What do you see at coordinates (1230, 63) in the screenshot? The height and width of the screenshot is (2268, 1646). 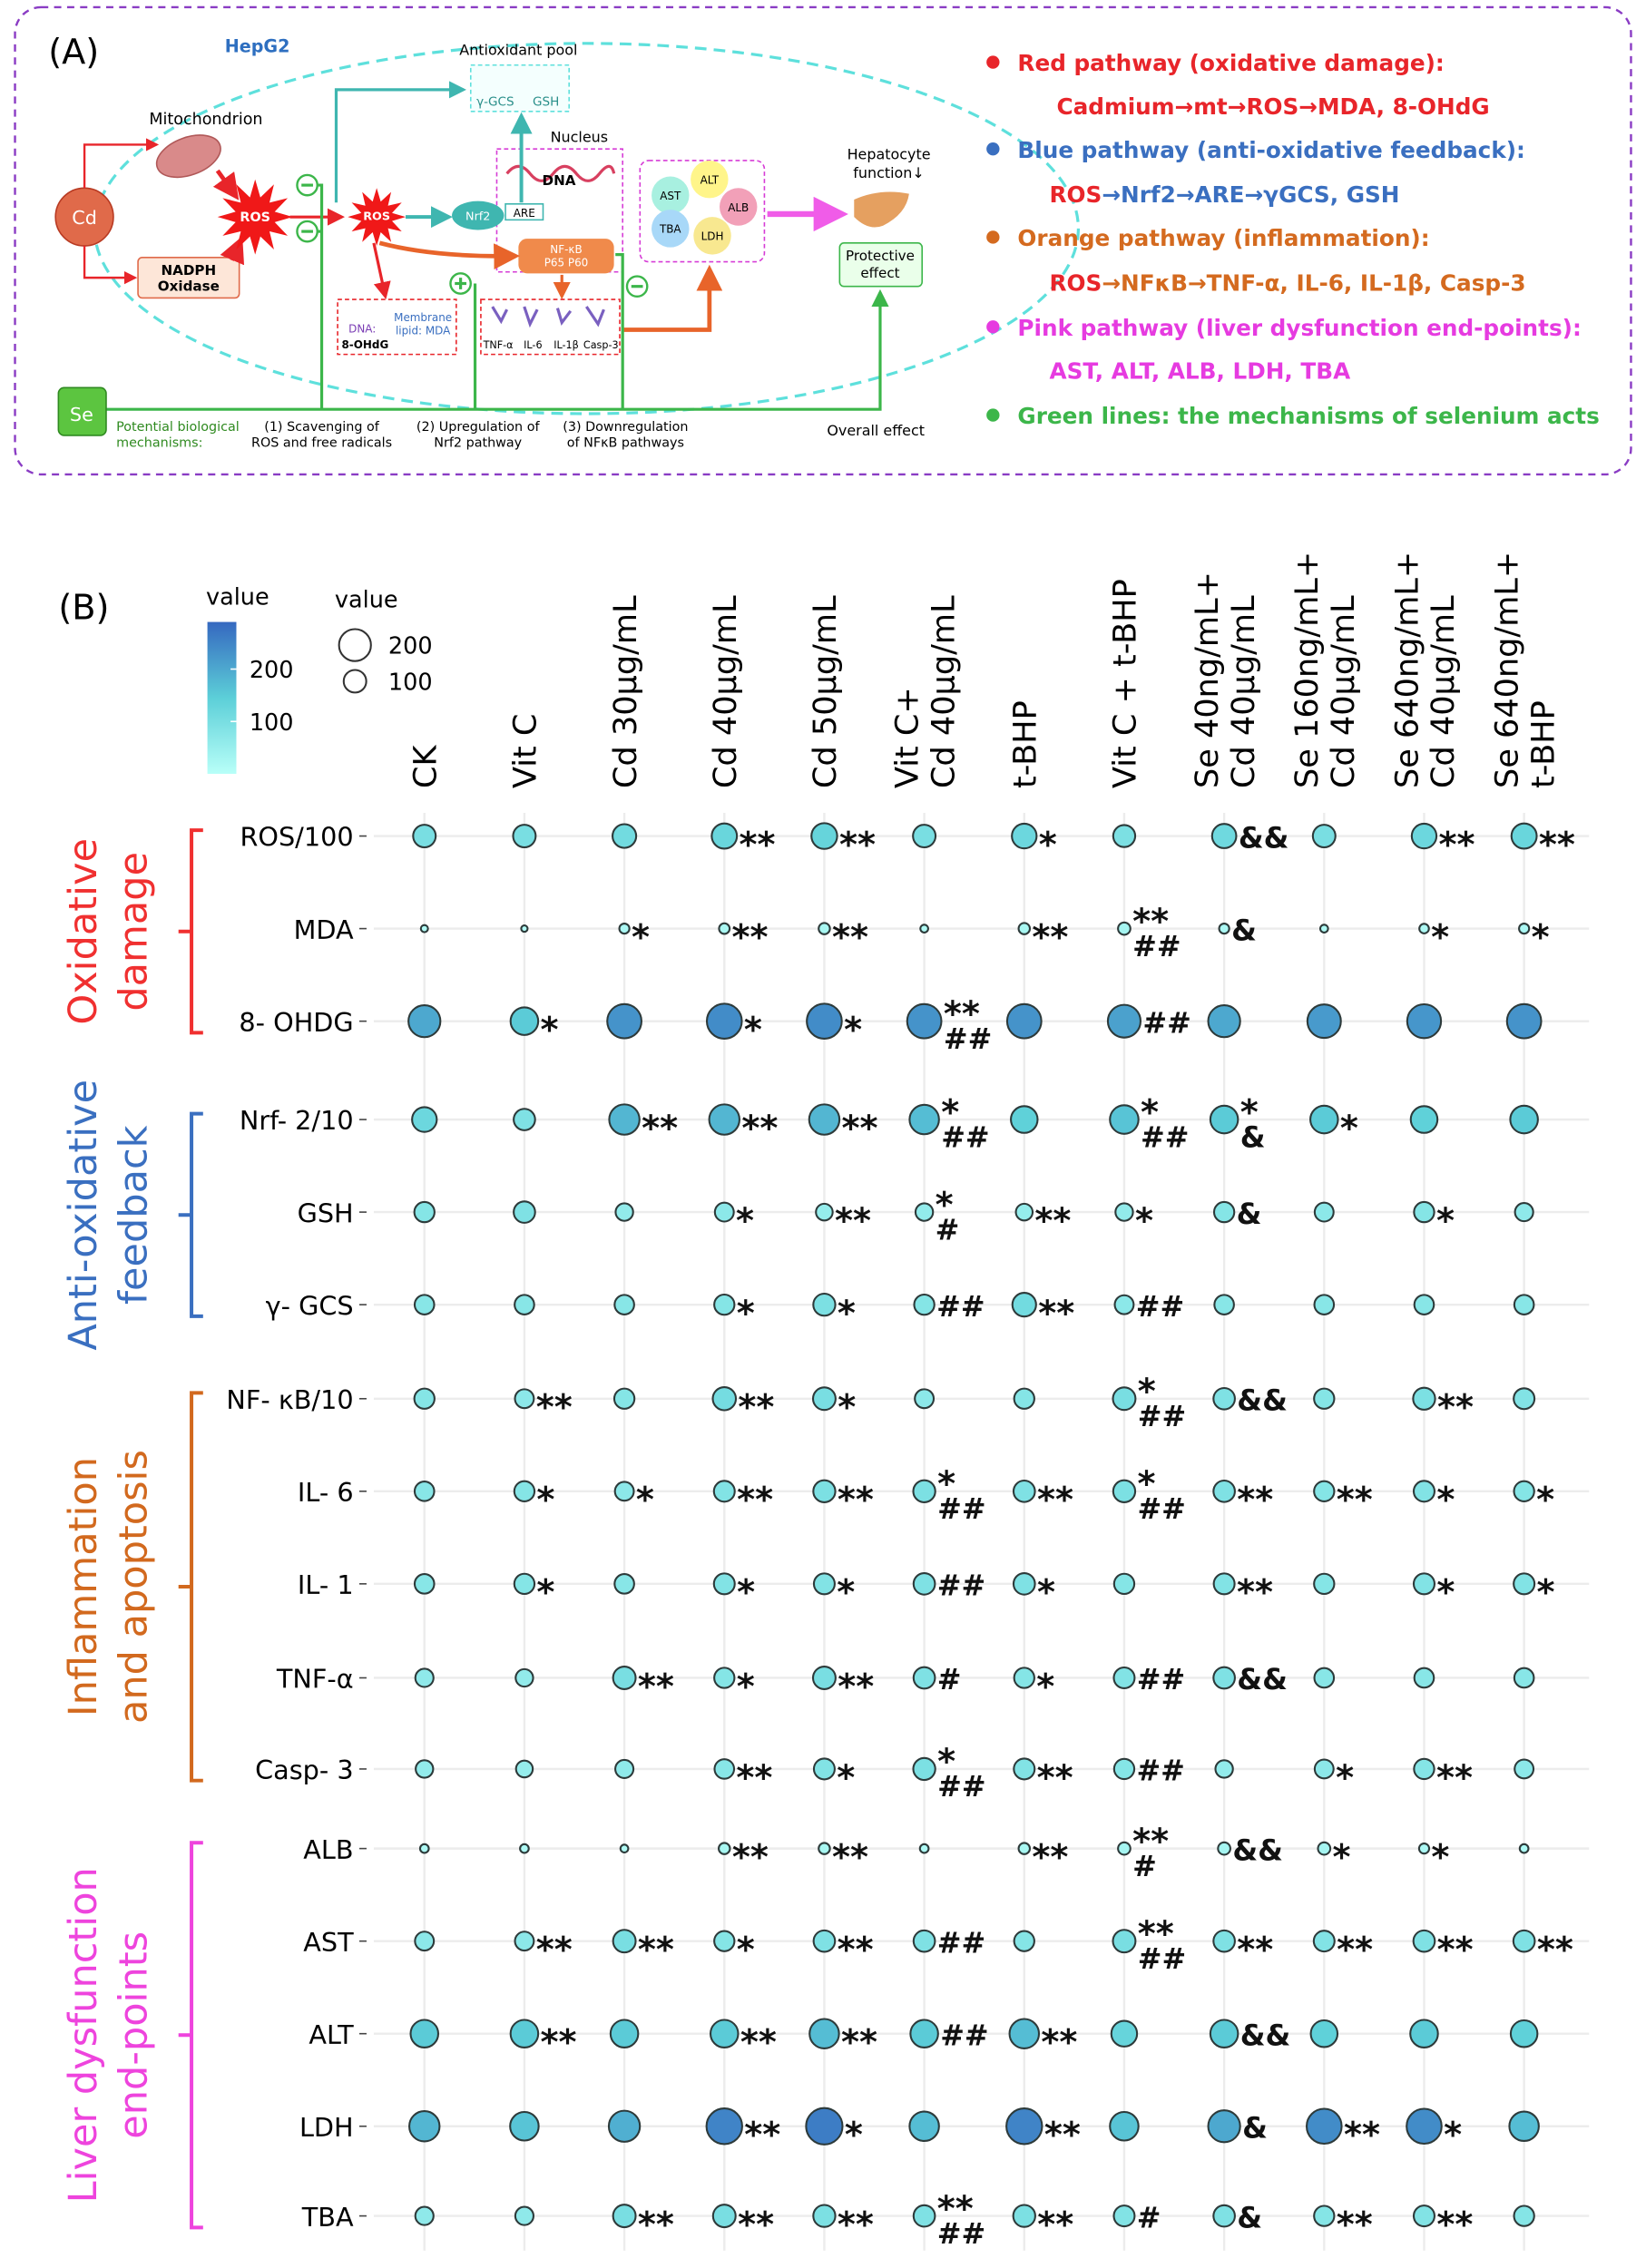 I see `legend-heading: Red pathway (oxidative damage):` at bounding box center [1230, 63].